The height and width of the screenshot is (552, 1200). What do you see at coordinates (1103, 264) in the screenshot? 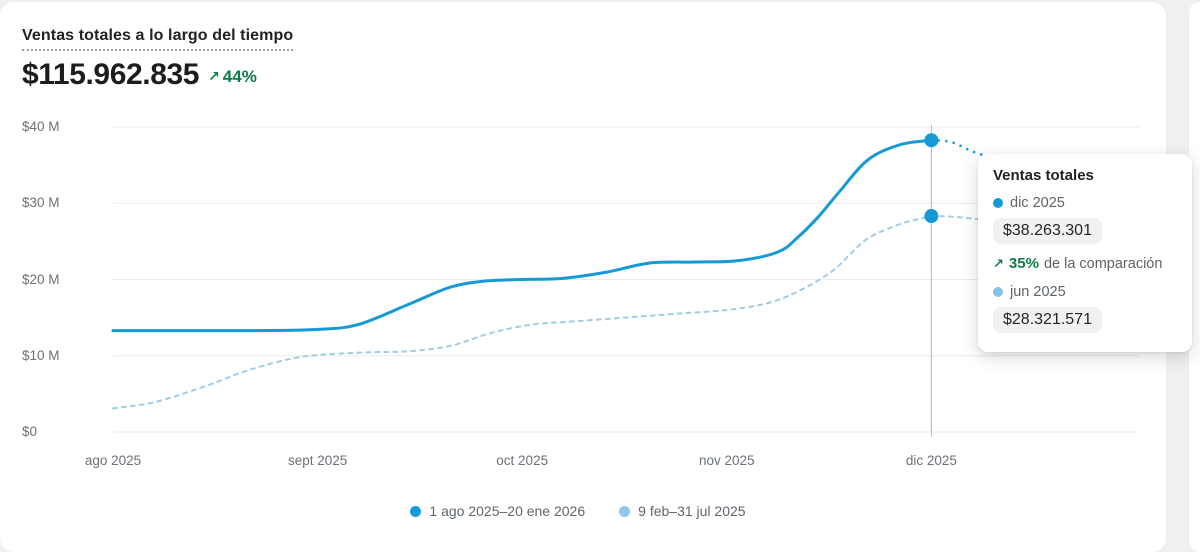
I see `tooltip-delta-text: de la comparación` at bounding box center [1103, 264].